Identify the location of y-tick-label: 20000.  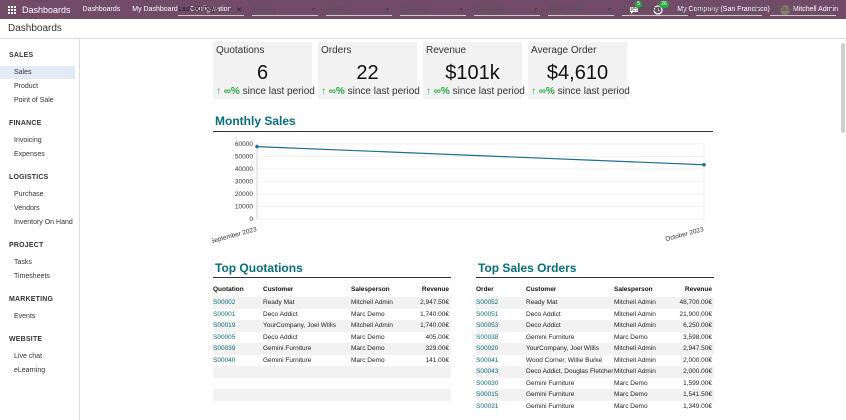
(244, 194).